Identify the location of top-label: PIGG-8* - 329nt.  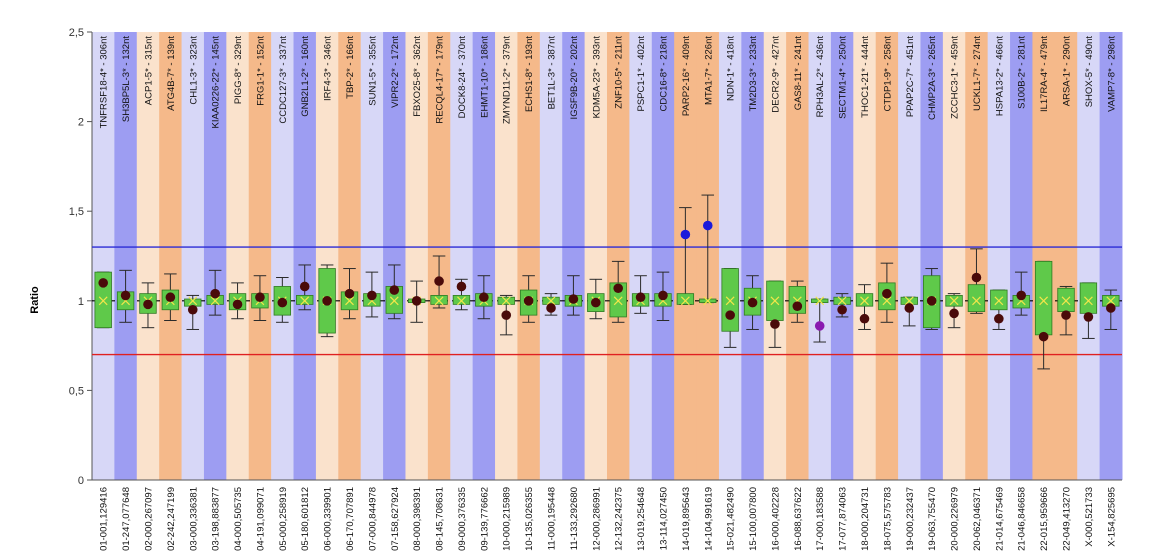
(238, 70).